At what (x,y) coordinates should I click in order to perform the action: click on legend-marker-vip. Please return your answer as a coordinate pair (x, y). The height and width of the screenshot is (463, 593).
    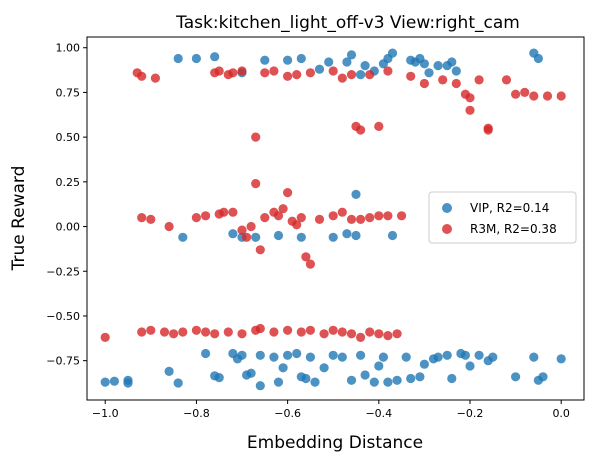
    Looking at the image, I should click on (447, 208).